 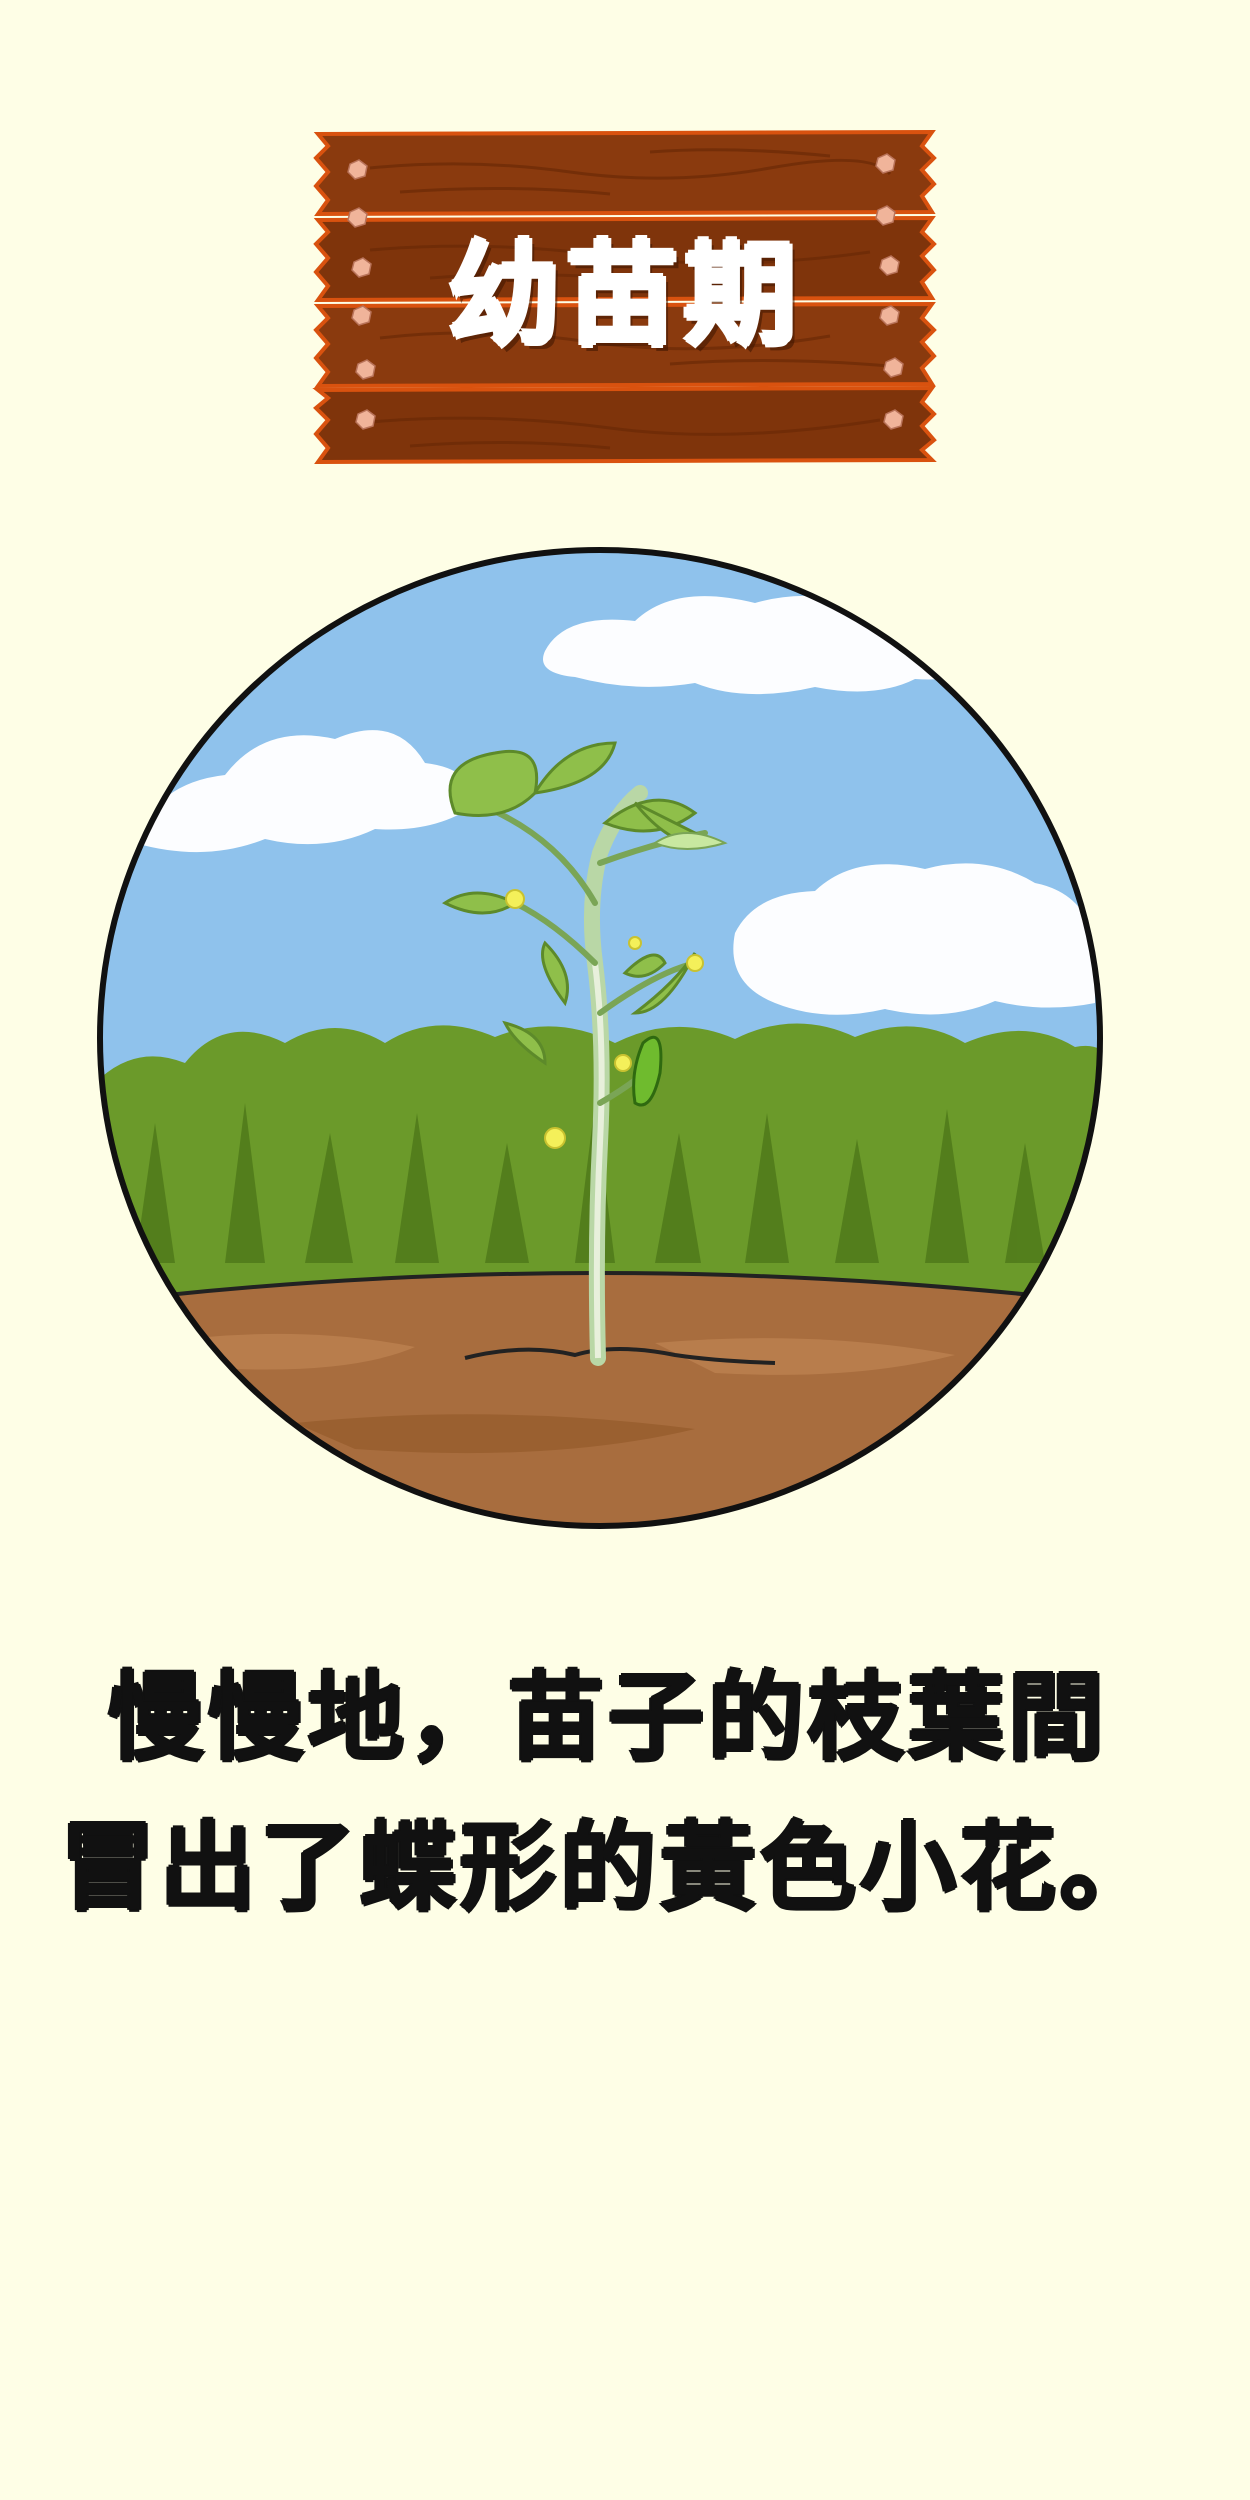 I want to click on caption-line-2: 冒出了蝶形的黃色小花。, so click(x=610, y=1868).